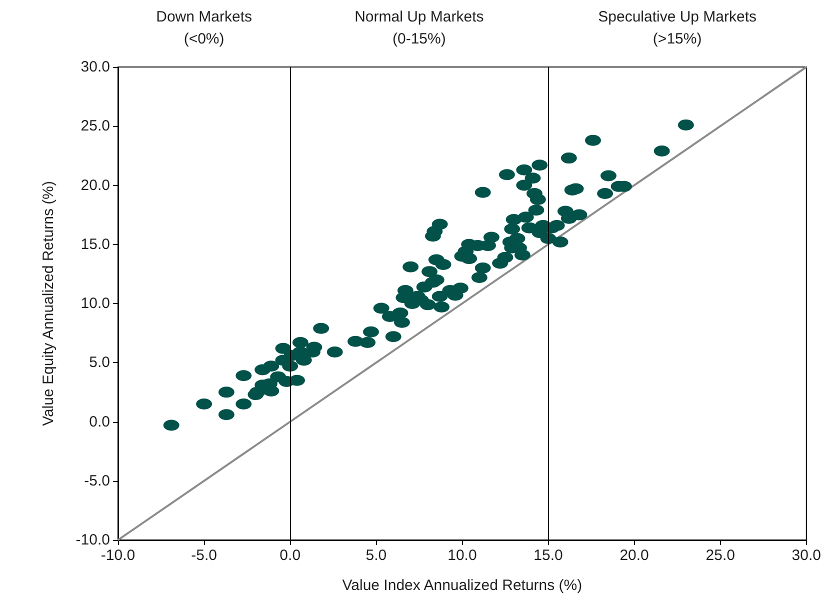  I want to click on text: Down Markets (<0%), so click(204, 28).